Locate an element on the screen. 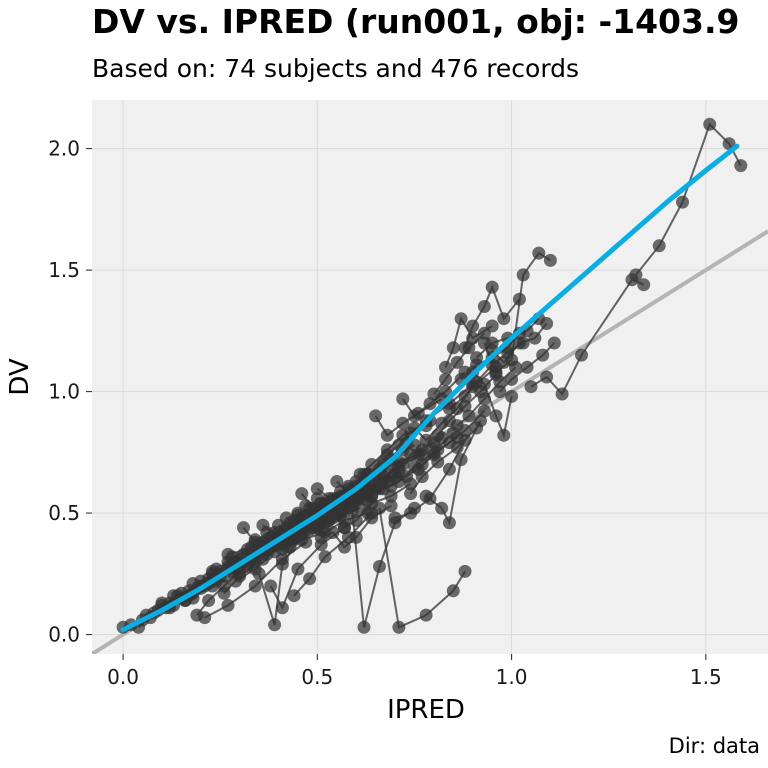  y-tick-label: 2.0 is located at coordinates (64, 149).